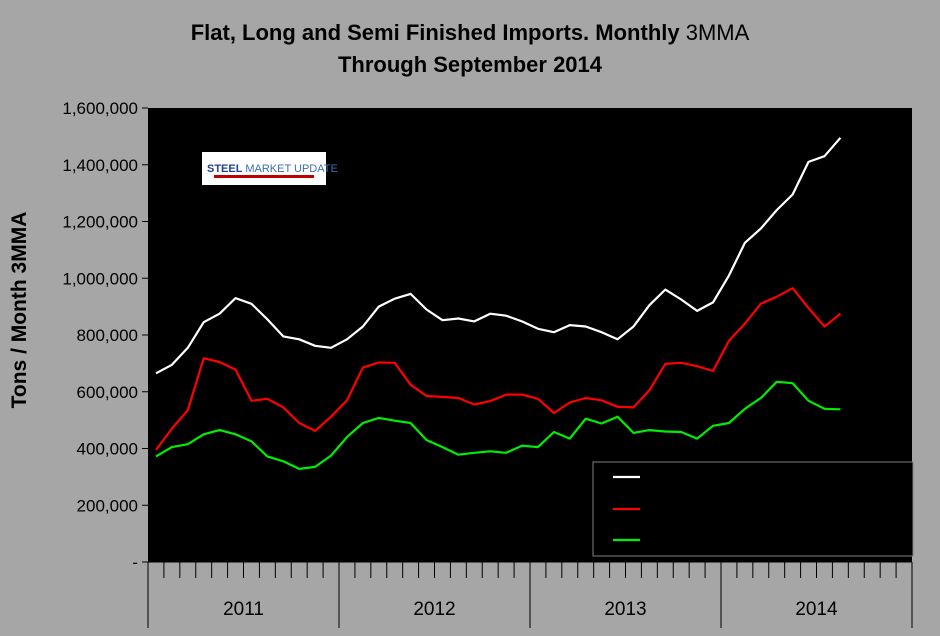 The image size is (940, 636). What do you see at coordinates (264, 176) in the screenshot?
I see `logo-swoosh` at bounding box center [264, 176].